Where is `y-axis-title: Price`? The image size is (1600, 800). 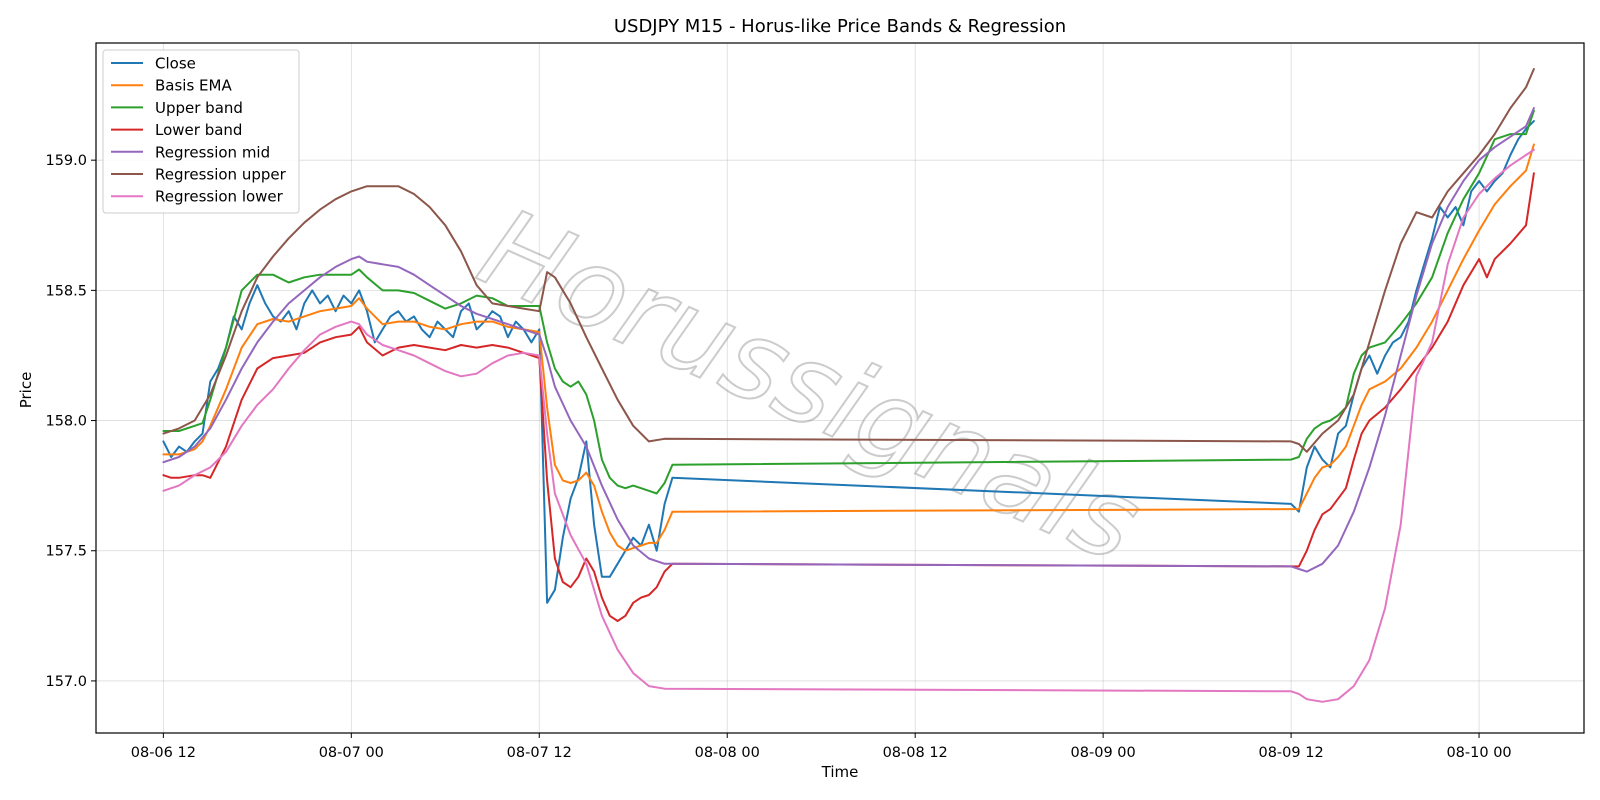 y-axis-title: Price is located at coordinates (26, 390).